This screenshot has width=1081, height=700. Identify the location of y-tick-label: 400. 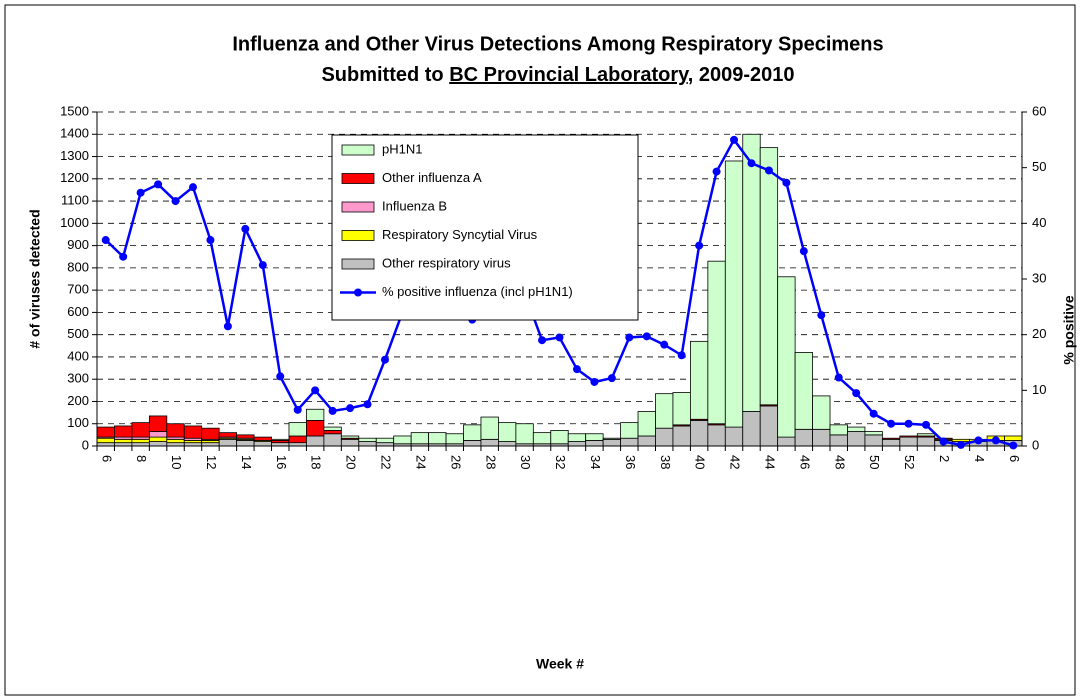
(78, 355).